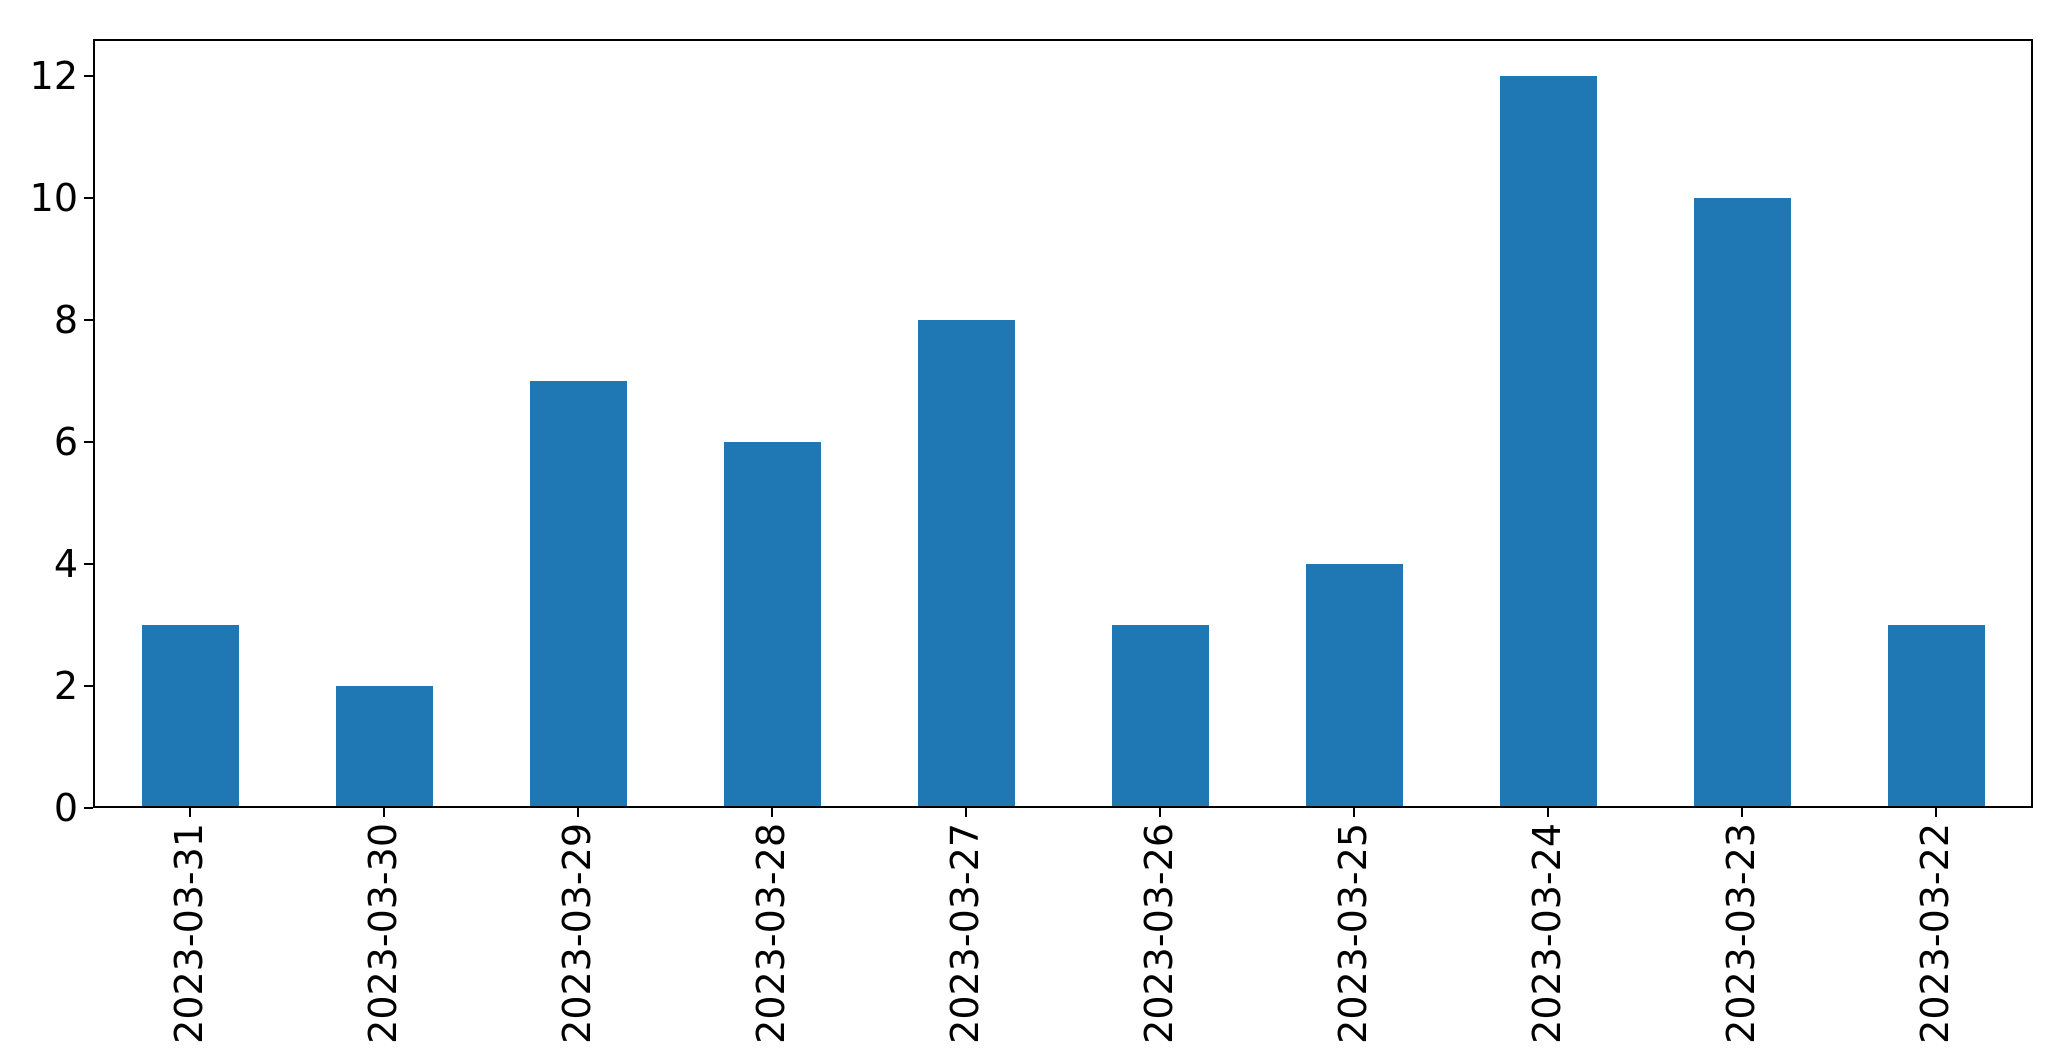 This screenshot has width=2071, height=1061. I want to click on x-tick-label: 2023-03-28, so click(771, 933).